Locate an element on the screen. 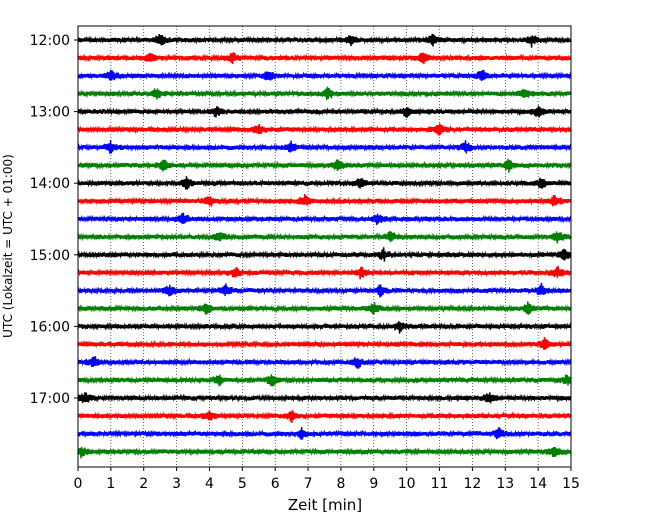 The image size is (650, 520). y-tick-label: 13:00 is located at coordinates (50, 113).